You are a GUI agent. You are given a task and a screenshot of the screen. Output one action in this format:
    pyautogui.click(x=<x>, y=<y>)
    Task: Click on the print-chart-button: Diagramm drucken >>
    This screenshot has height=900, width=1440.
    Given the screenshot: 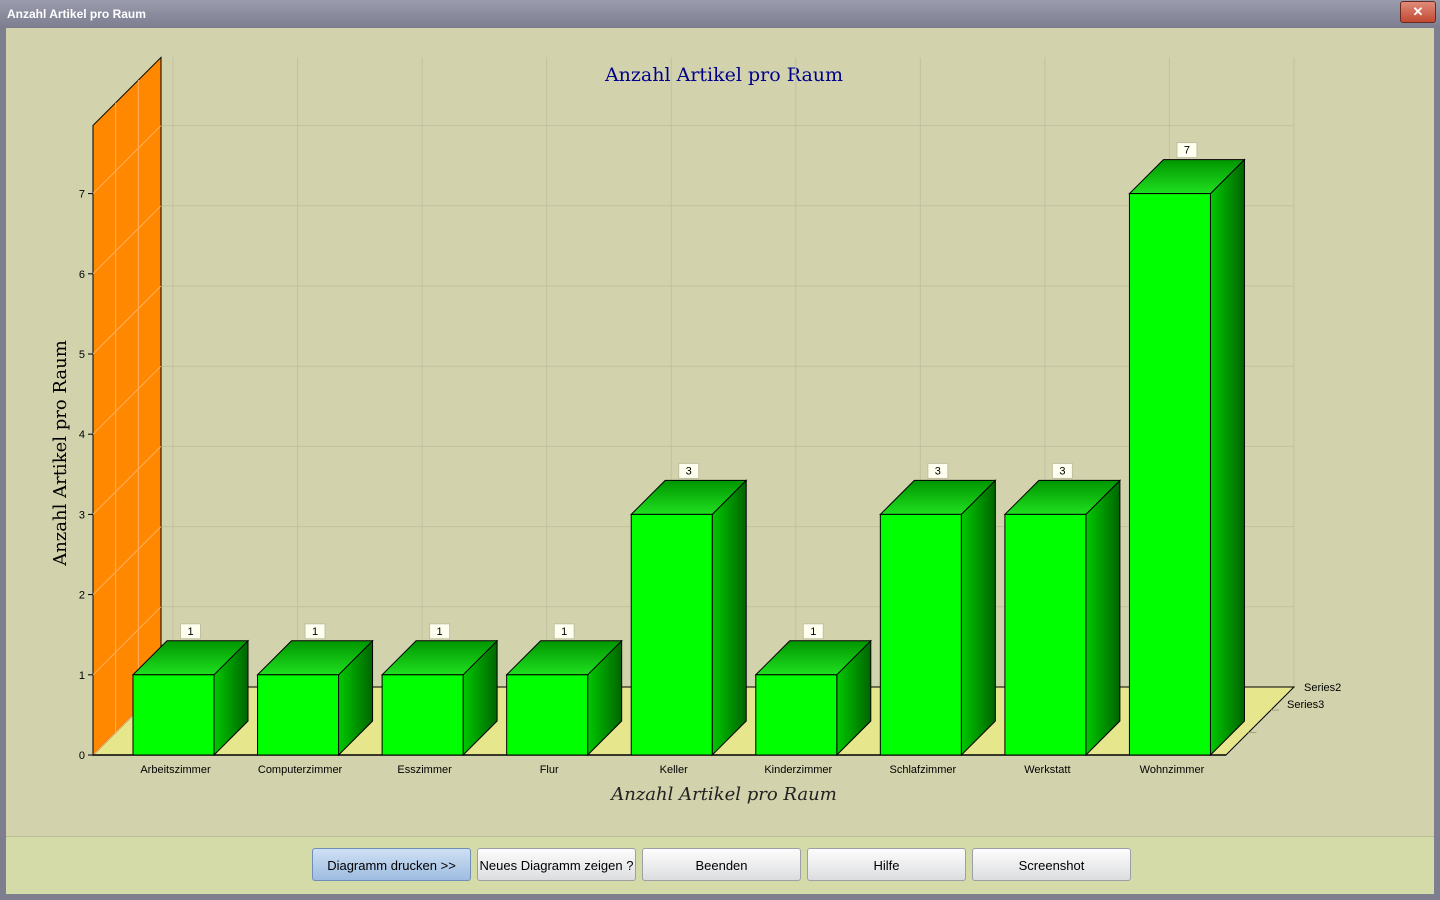 What is the action you would take?
    pyautogui.click(x=391, y=864)
    